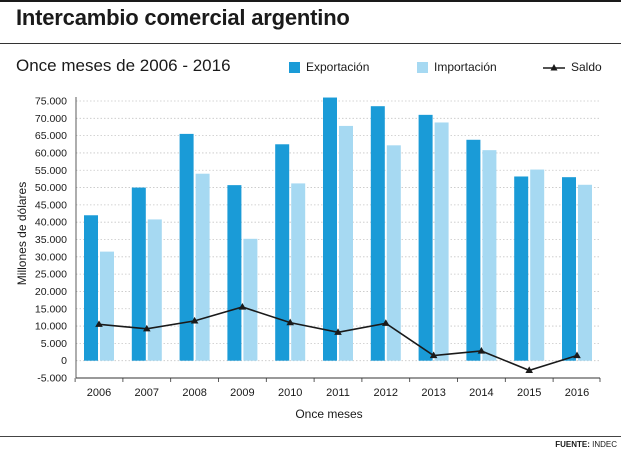  Describe the element at coordinates (51, 102) in the screenshot. I see `y-tick-label: 75.000` at that location.